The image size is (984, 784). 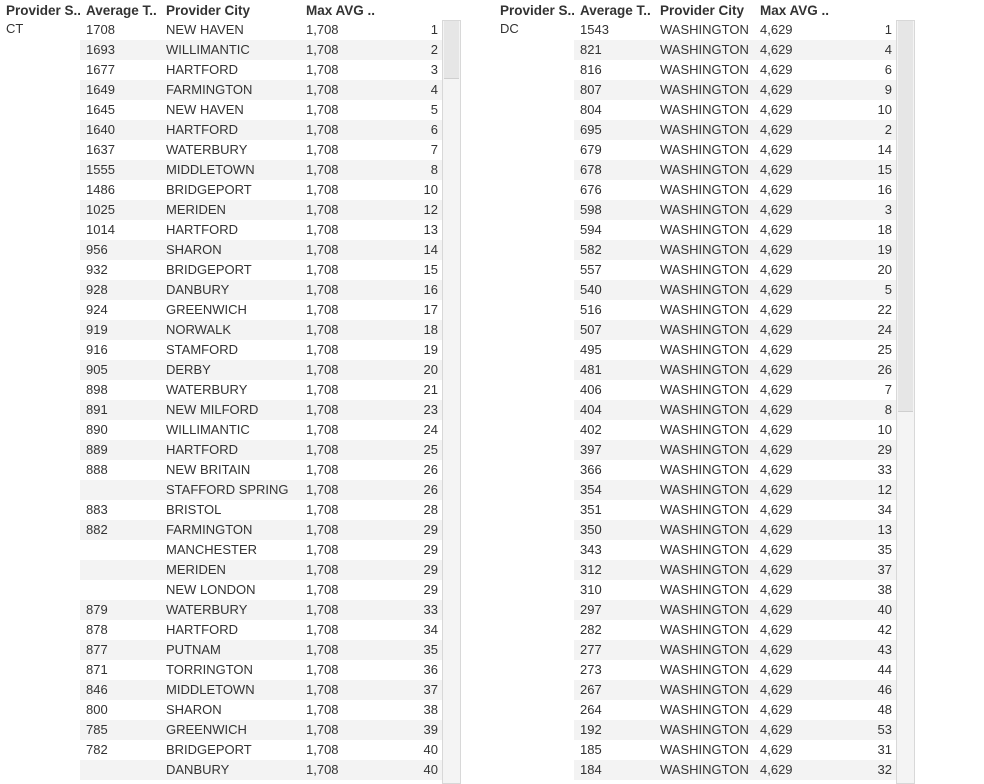 I want to click on table-row: 1543 WASHINGTON 4,629 1, so click(x=739, y=30).